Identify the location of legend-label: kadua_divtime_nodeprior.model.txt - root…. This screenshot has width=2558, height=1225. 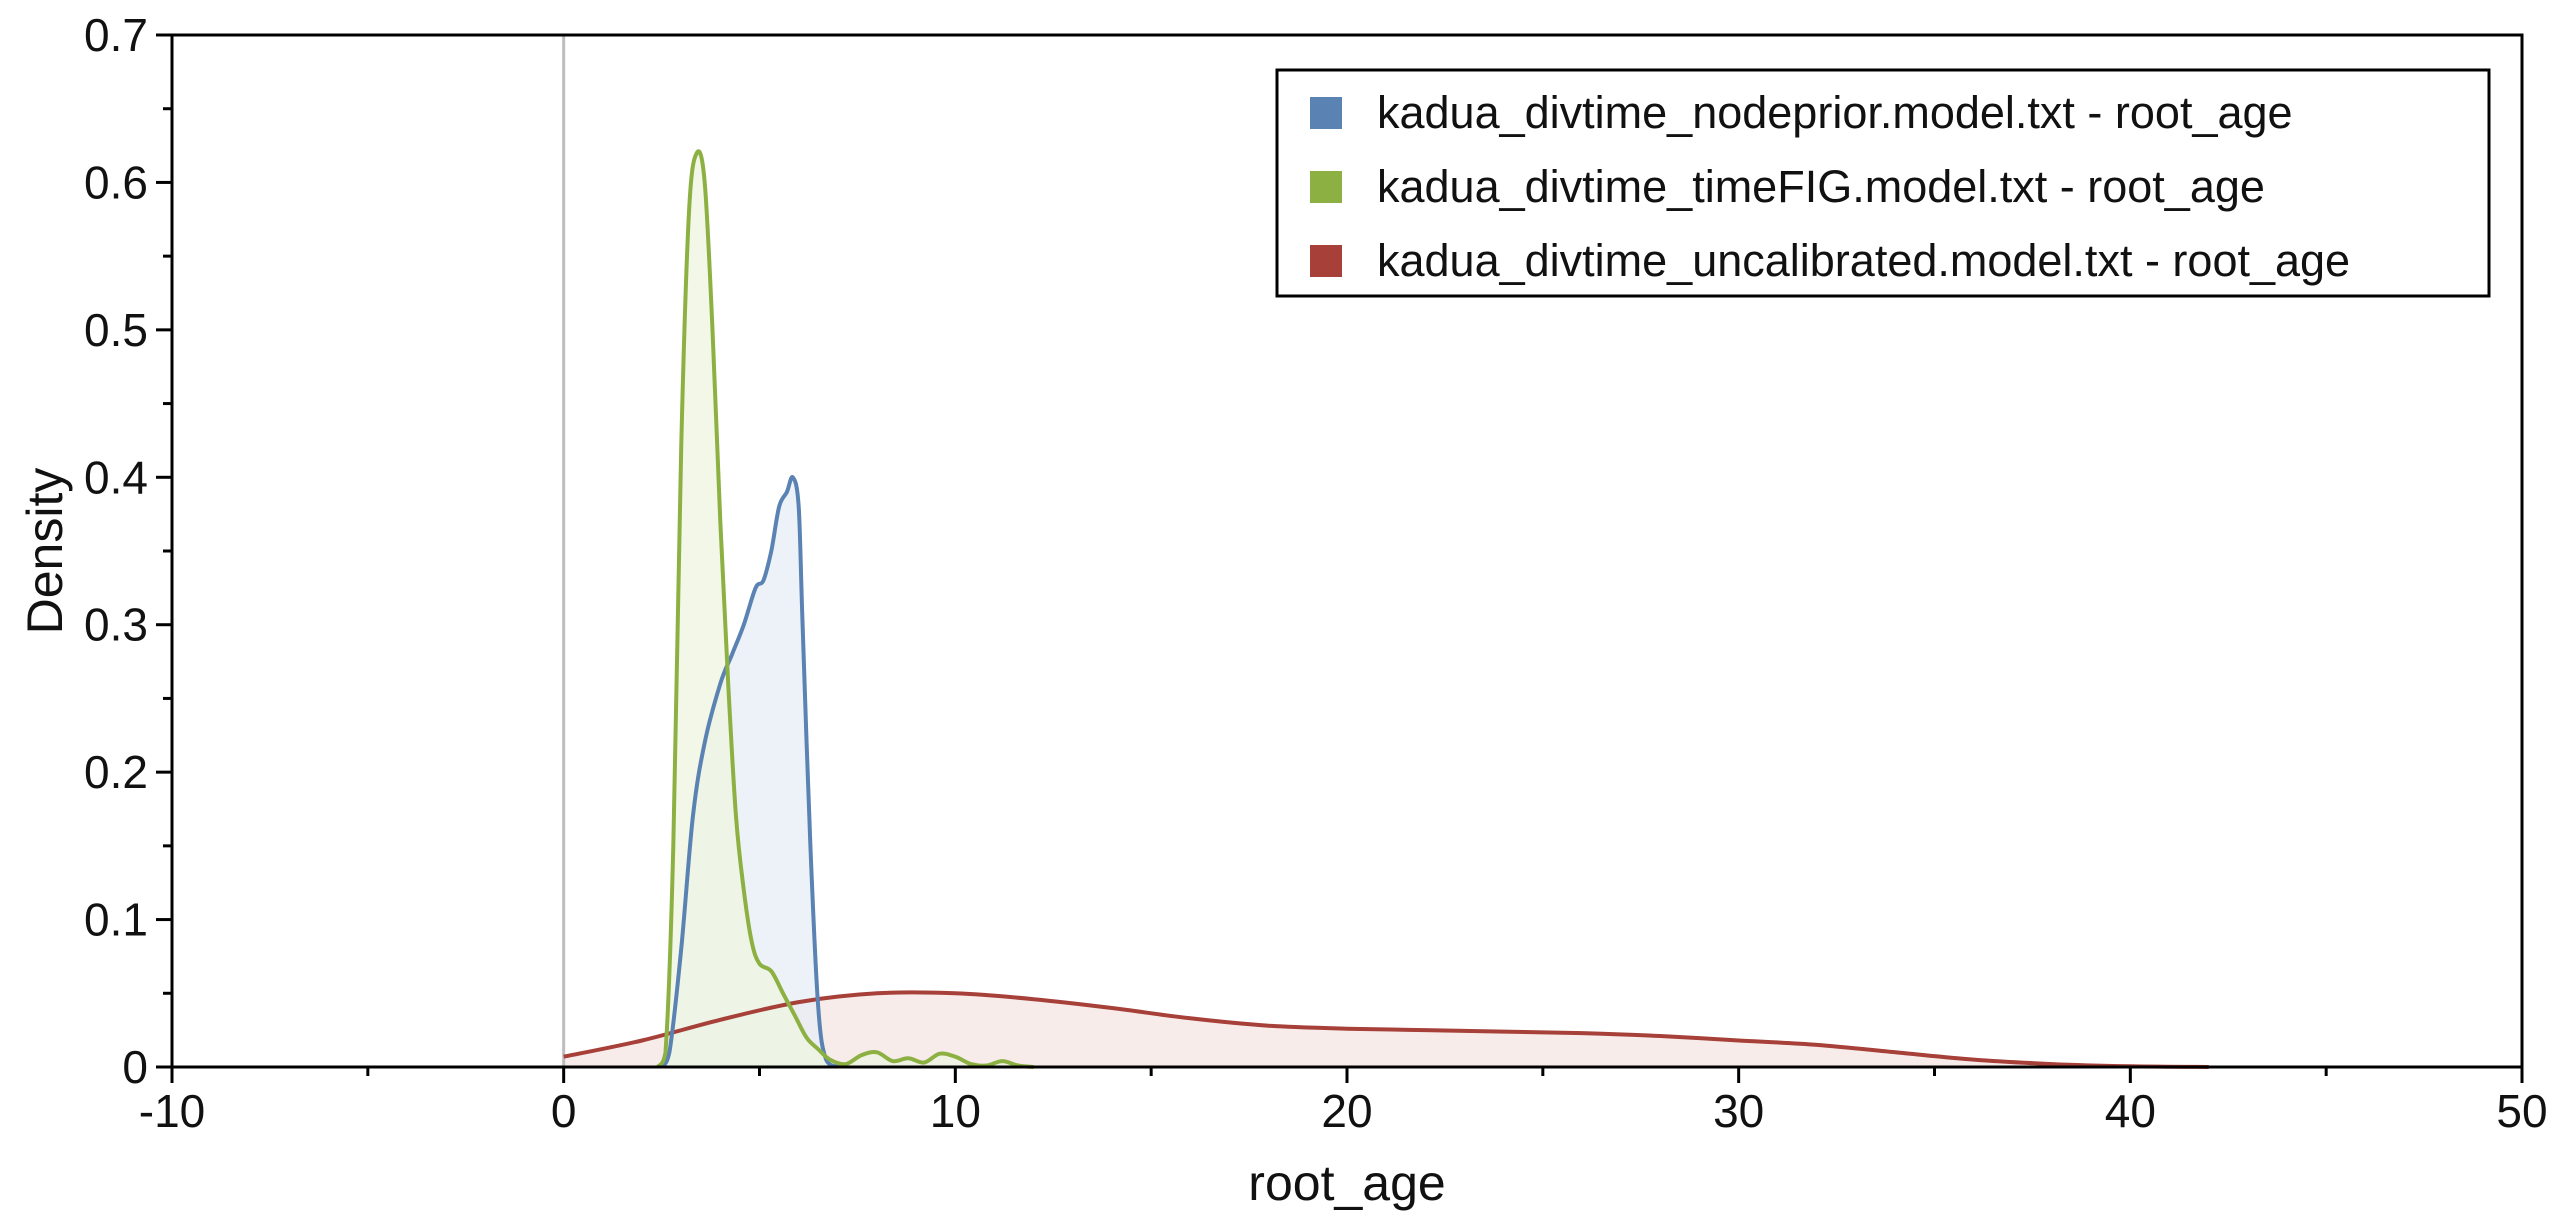
(1835, 112).